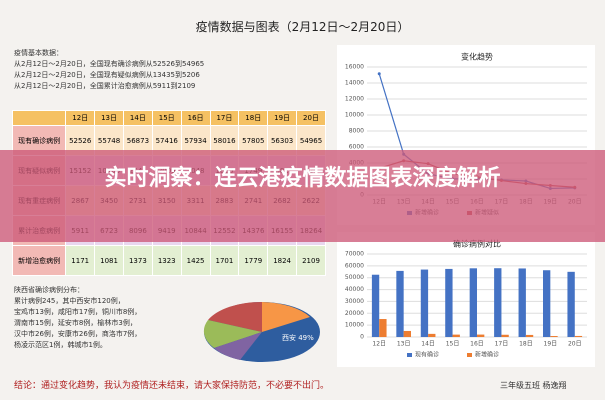 The height and width of the screenshot is (400, 605). I want to click on province-title: 陕西省确诊病例分布：, so click(49, 290).